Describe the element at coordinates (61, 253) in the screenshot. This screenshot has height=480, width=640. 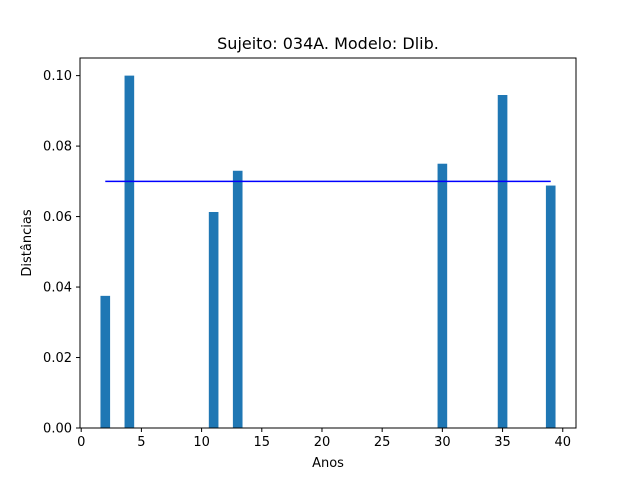
I see `y-axis: 0.00 0.02 0.04 0.06 0.08 0.10` at that location.